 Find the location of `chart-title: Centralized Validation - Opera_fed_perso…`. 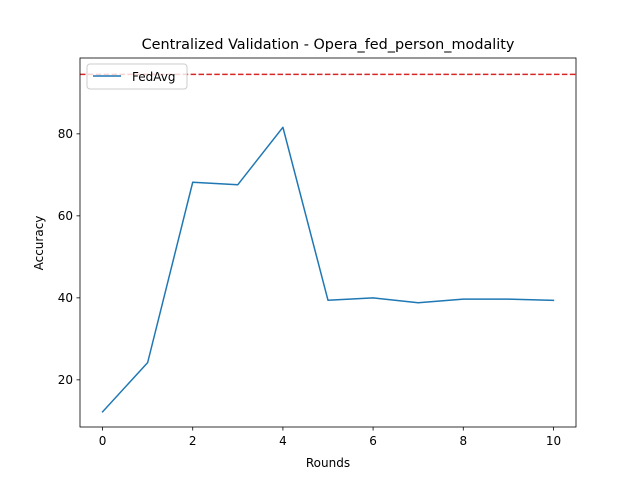

chart-title: Centralized Validation - Opera_fed_perso… is located at coordinates (328, 45).